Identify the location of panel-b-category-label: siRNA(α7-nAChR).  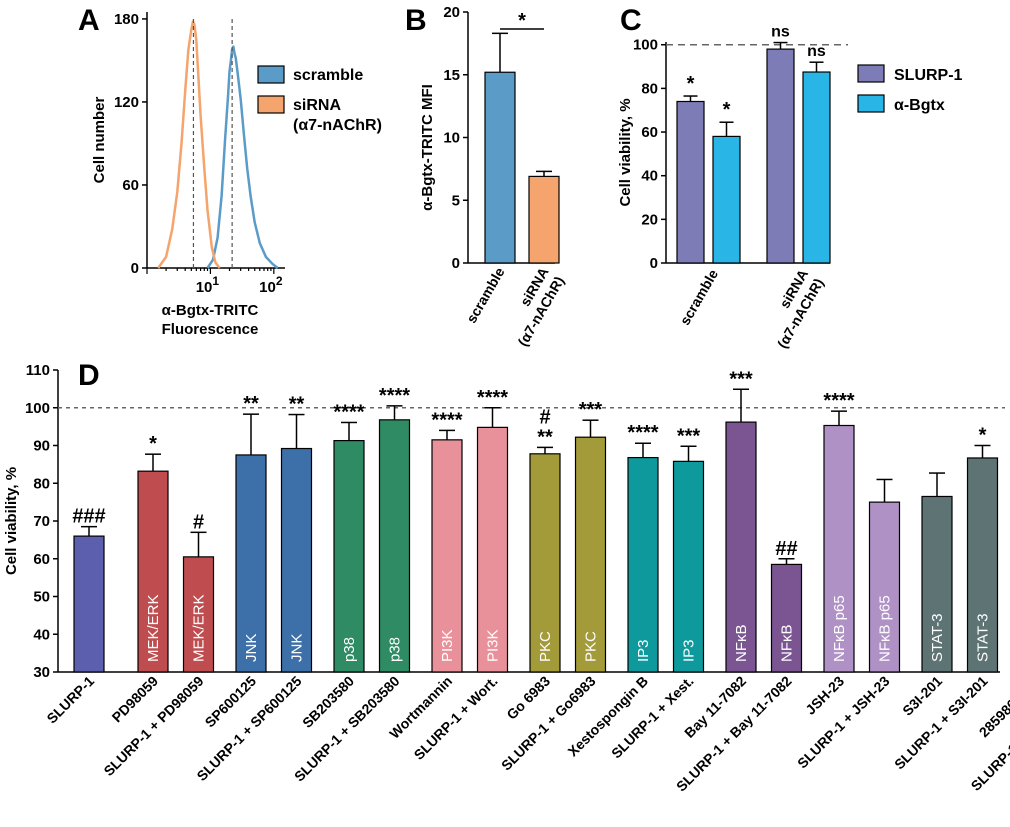
(533, 307).